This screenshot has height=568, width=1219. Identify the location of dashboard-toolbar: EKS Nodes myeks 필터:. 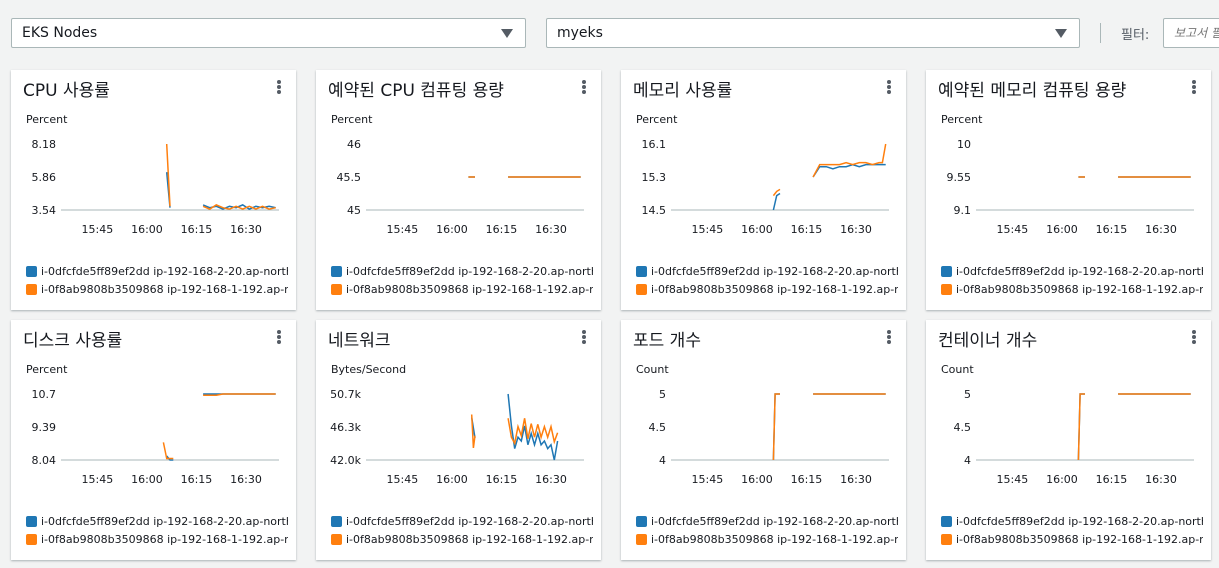
(609, 32).